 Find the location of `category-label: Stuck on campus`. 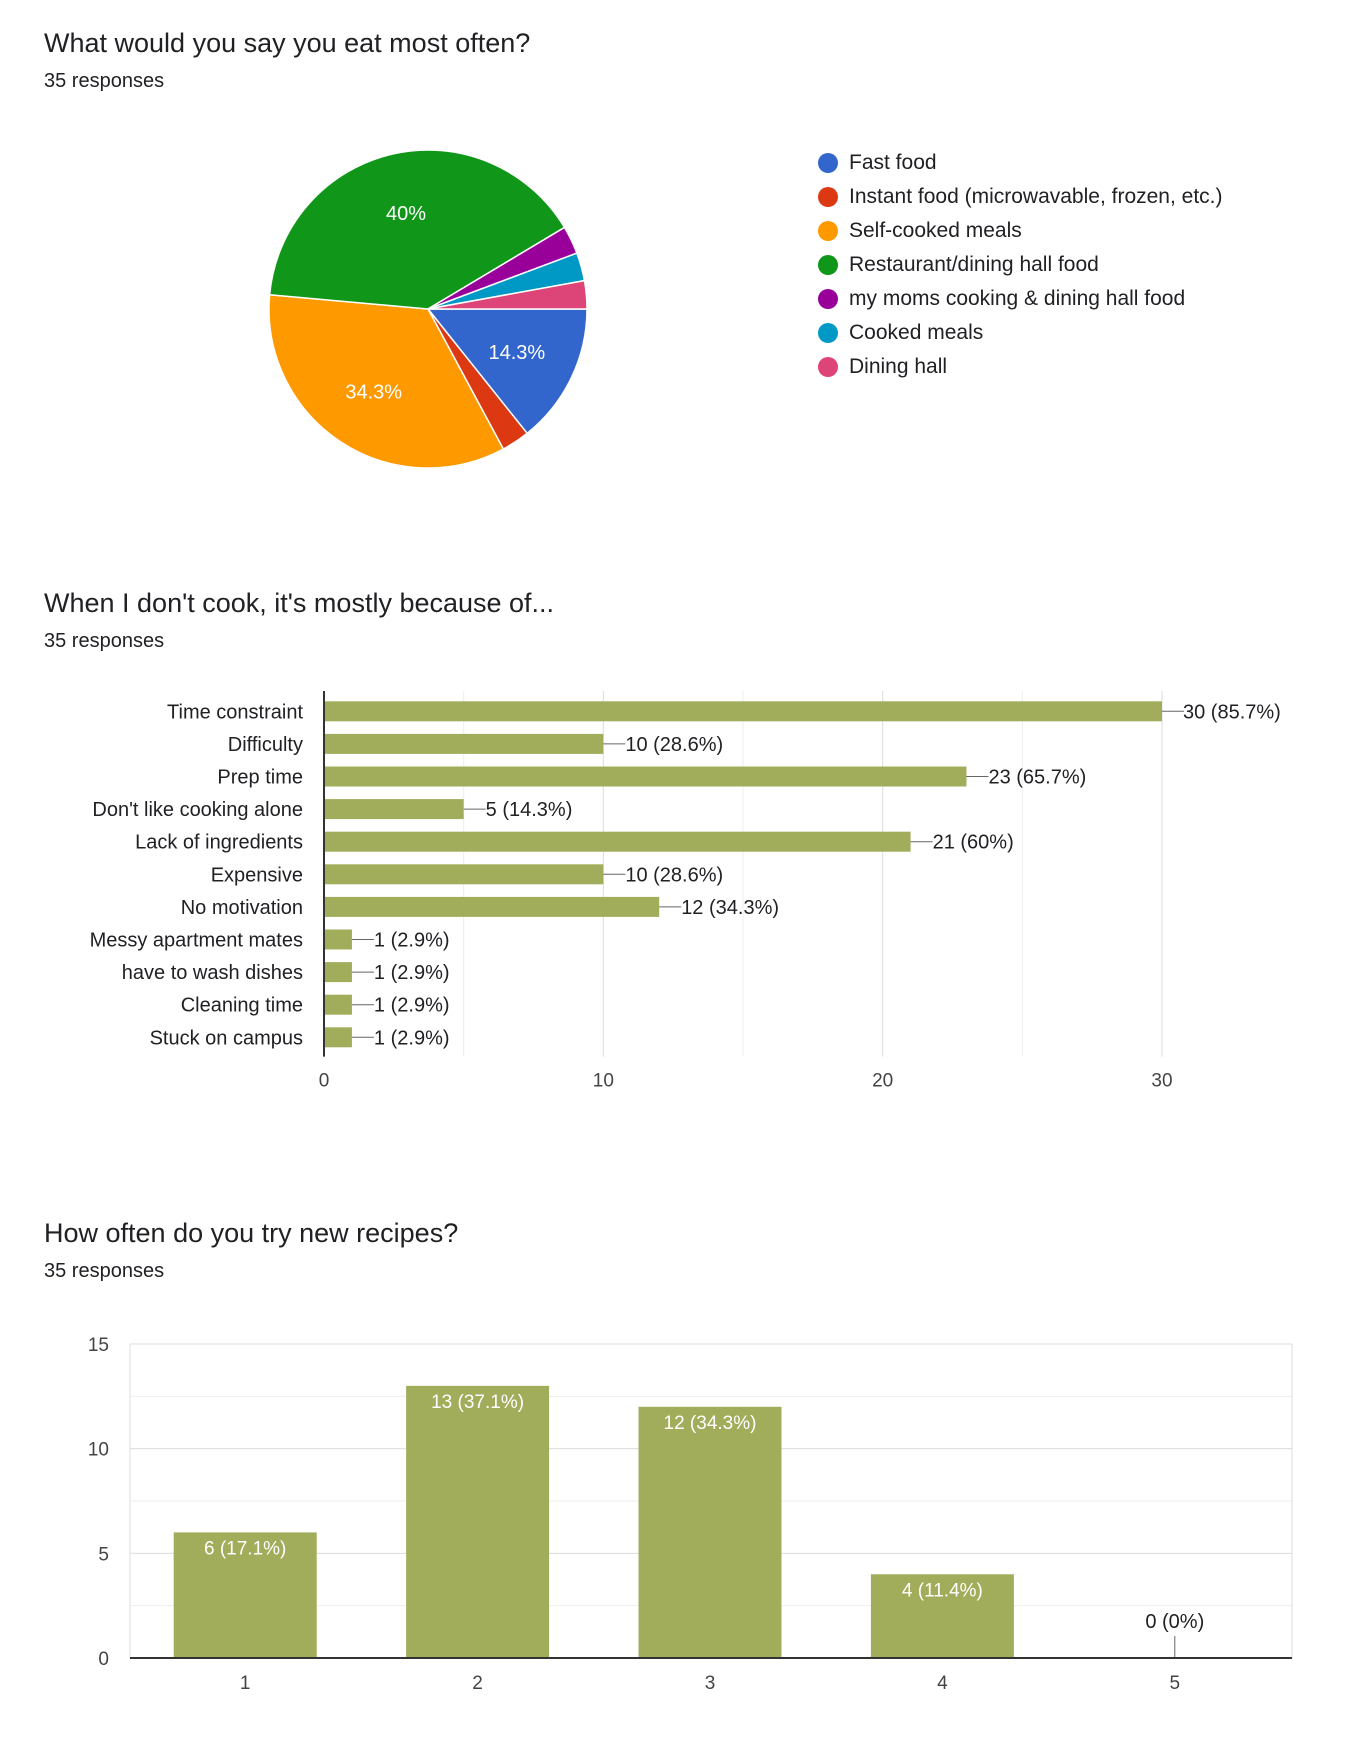

category-label: Stuck on campus is located at coordinates (226, 1038).